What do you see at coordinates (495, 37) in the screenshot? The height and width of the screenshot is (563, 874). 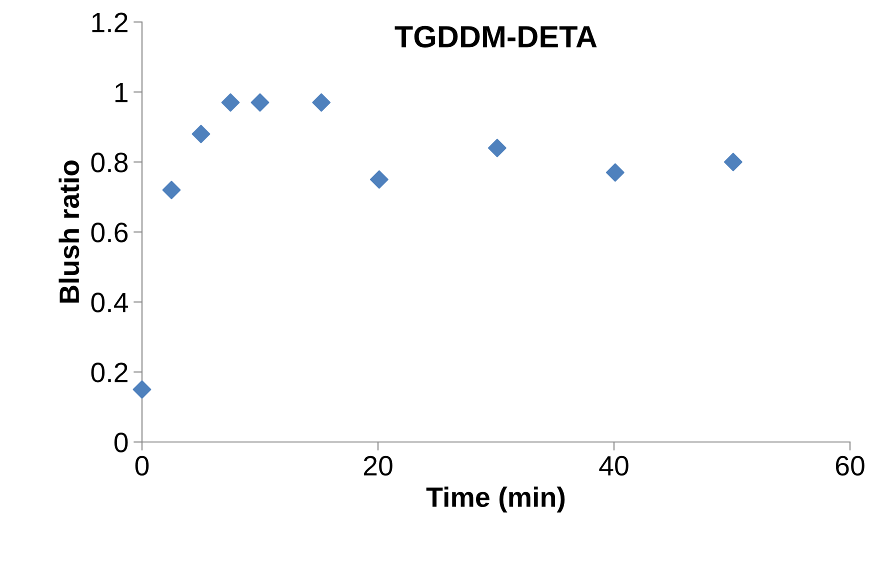 I see `chart-title: TGDDM-DETA` at bounding box center [495, 37].